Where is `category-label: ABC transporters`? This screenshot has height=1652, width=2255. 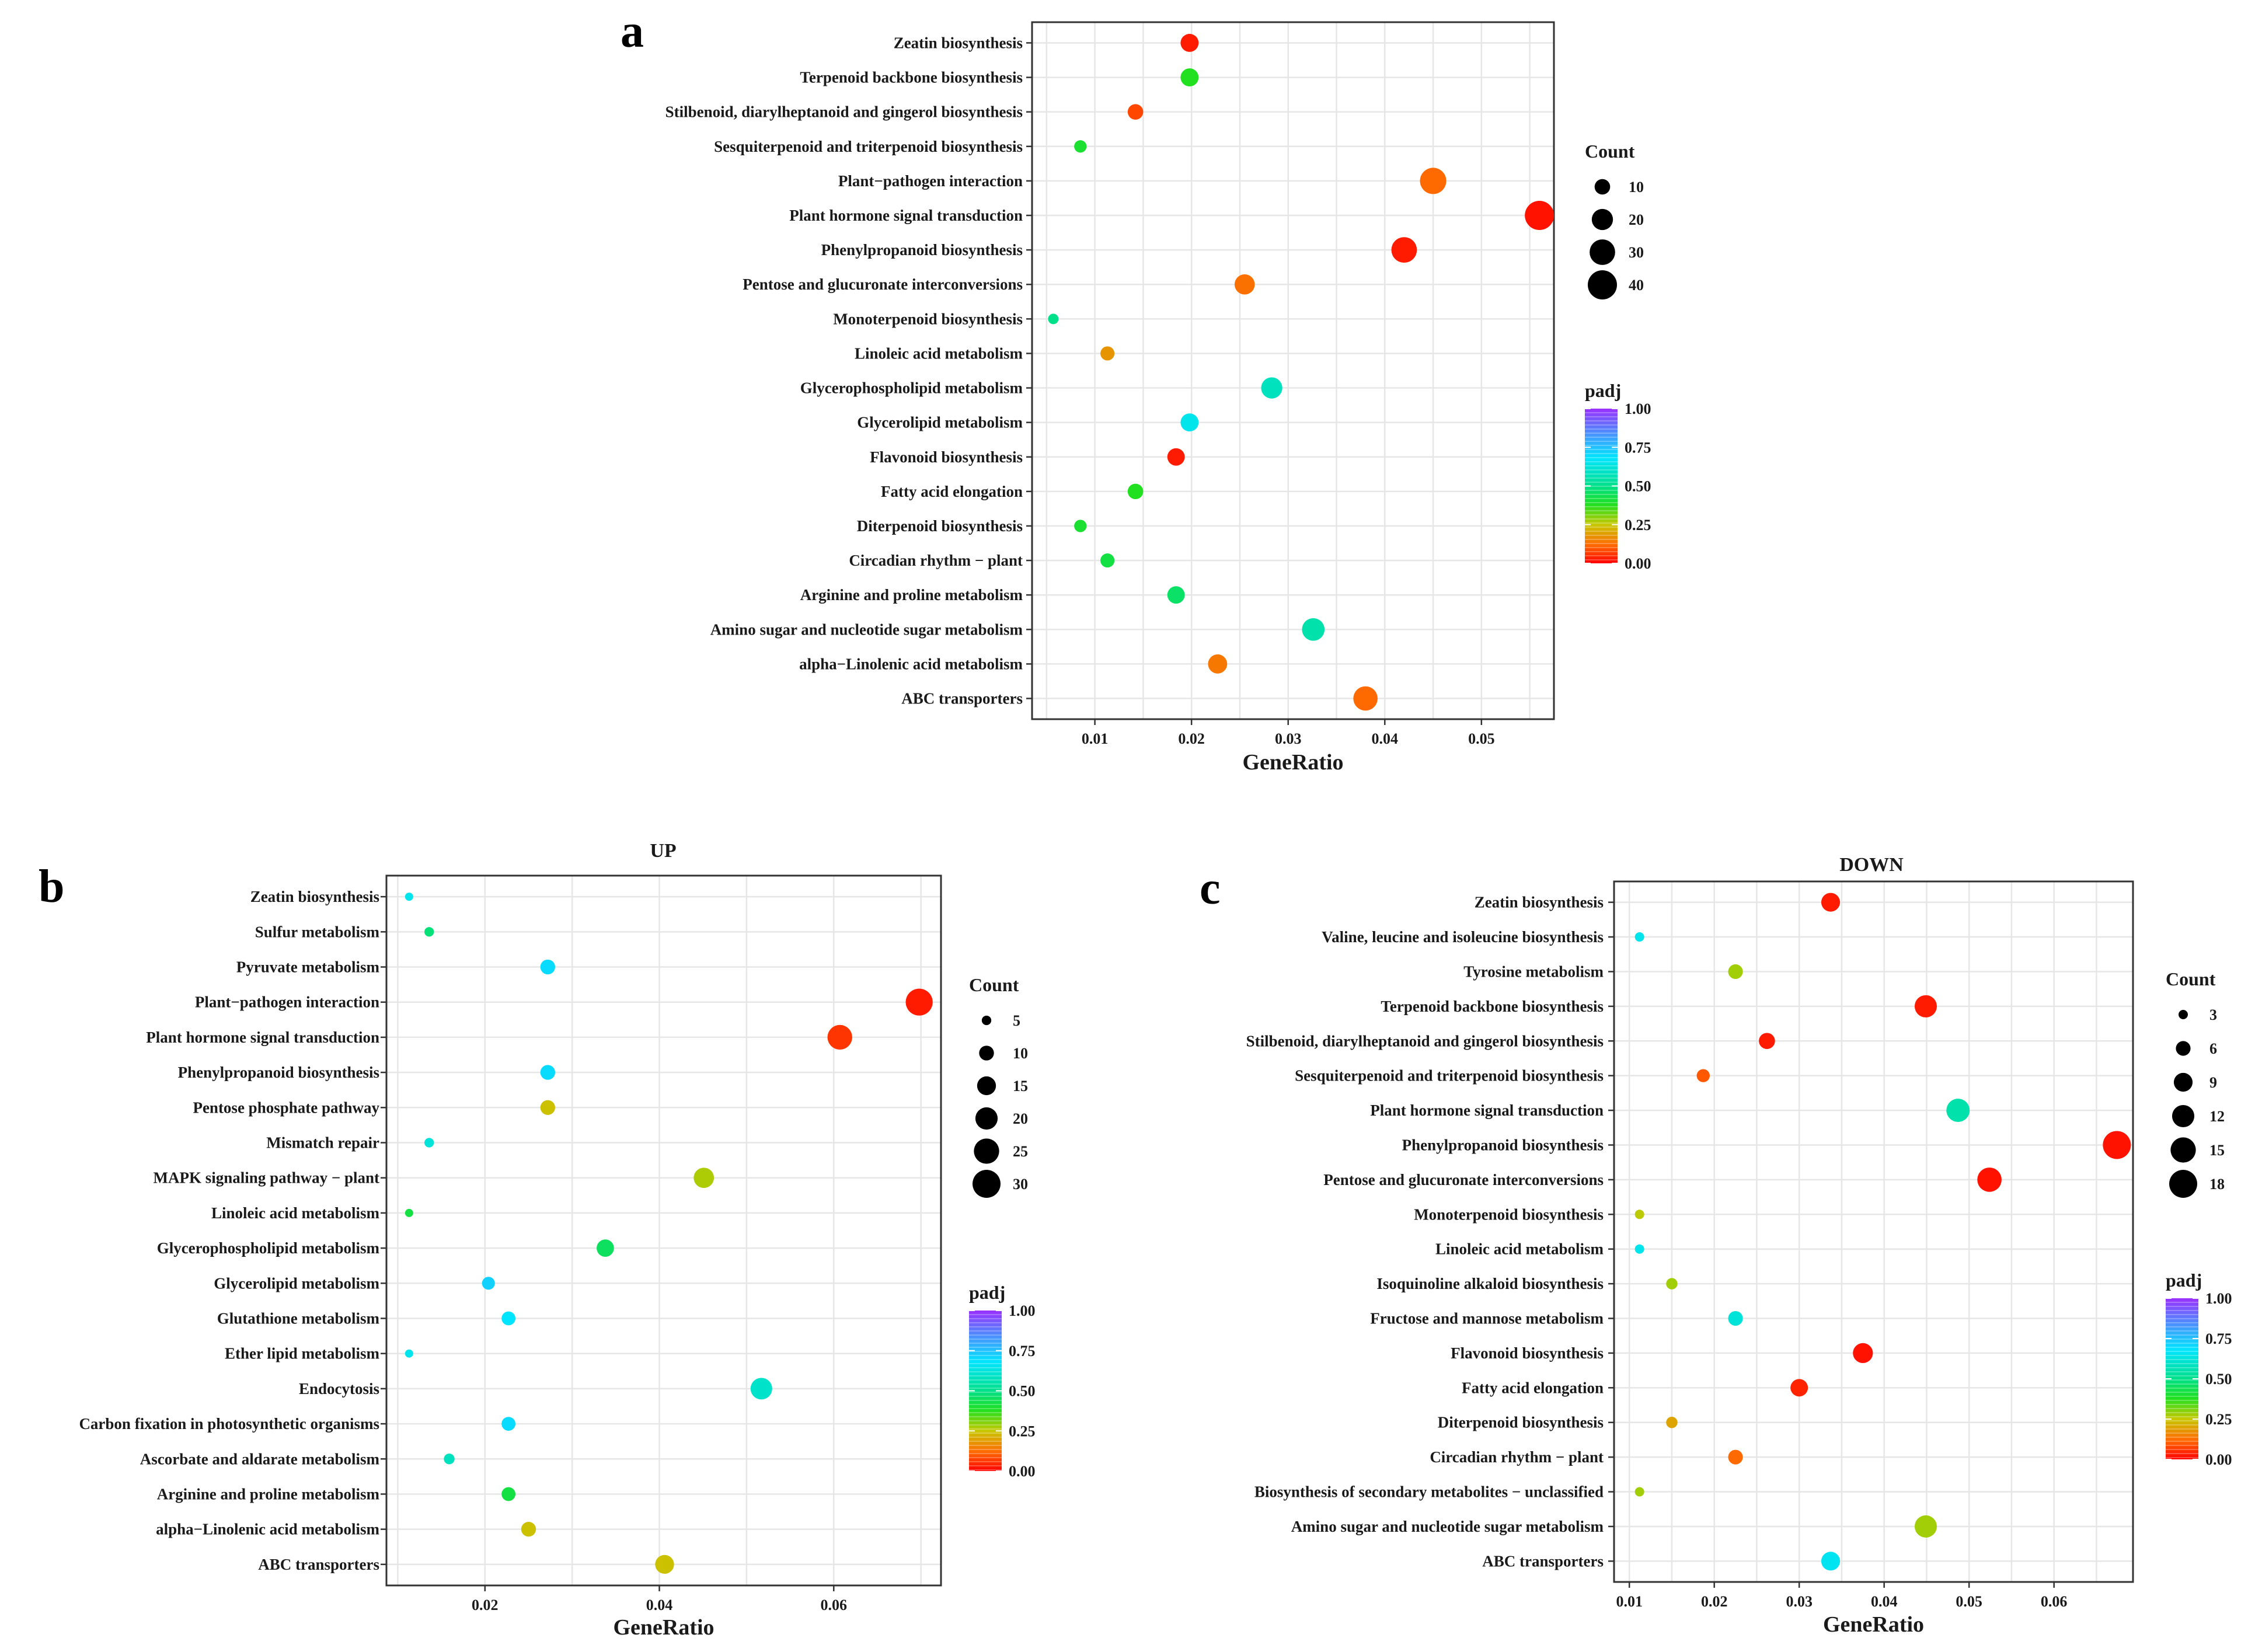
category-label: ABC transporters is located at coordinates (1543, 1561).